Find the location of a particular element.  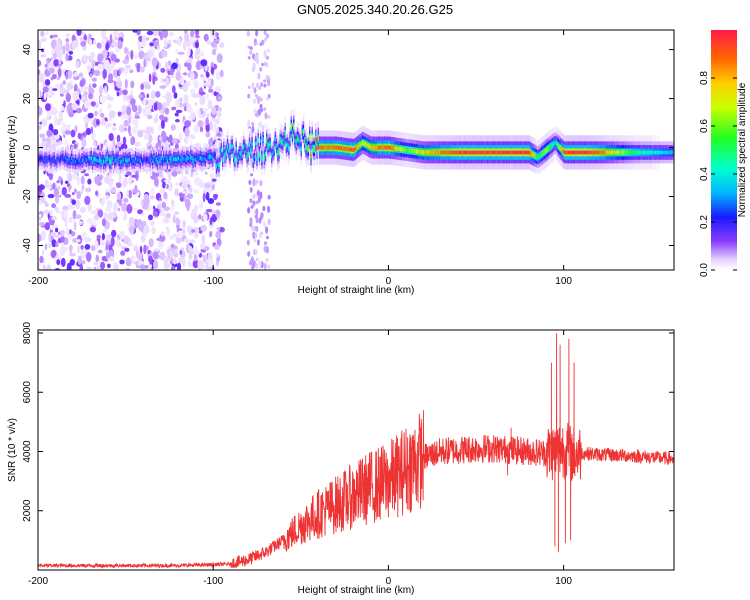

colorbar-label: Normalized spectral amplitude is located at coordinates (742, 149).